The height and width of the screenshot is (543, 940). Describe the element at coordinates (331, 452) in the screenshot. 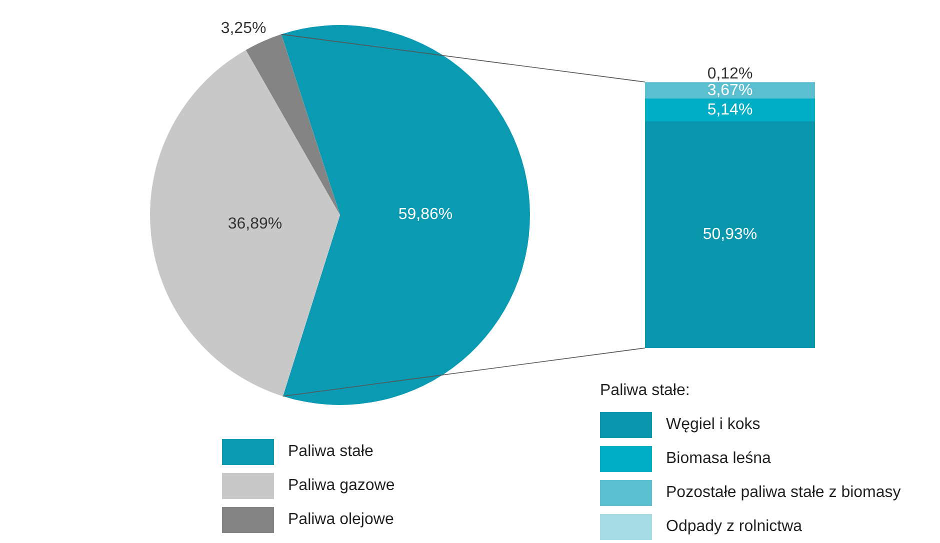

I see `legend-label: Paliwa stałe` at that location.